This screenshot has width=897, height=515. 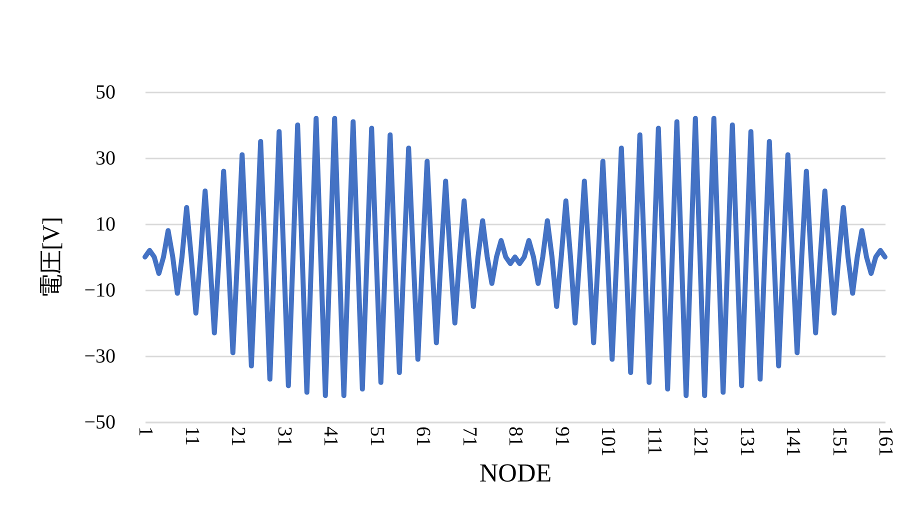 I want to click on x-tick-label: 41, so click(x=331, y=436).